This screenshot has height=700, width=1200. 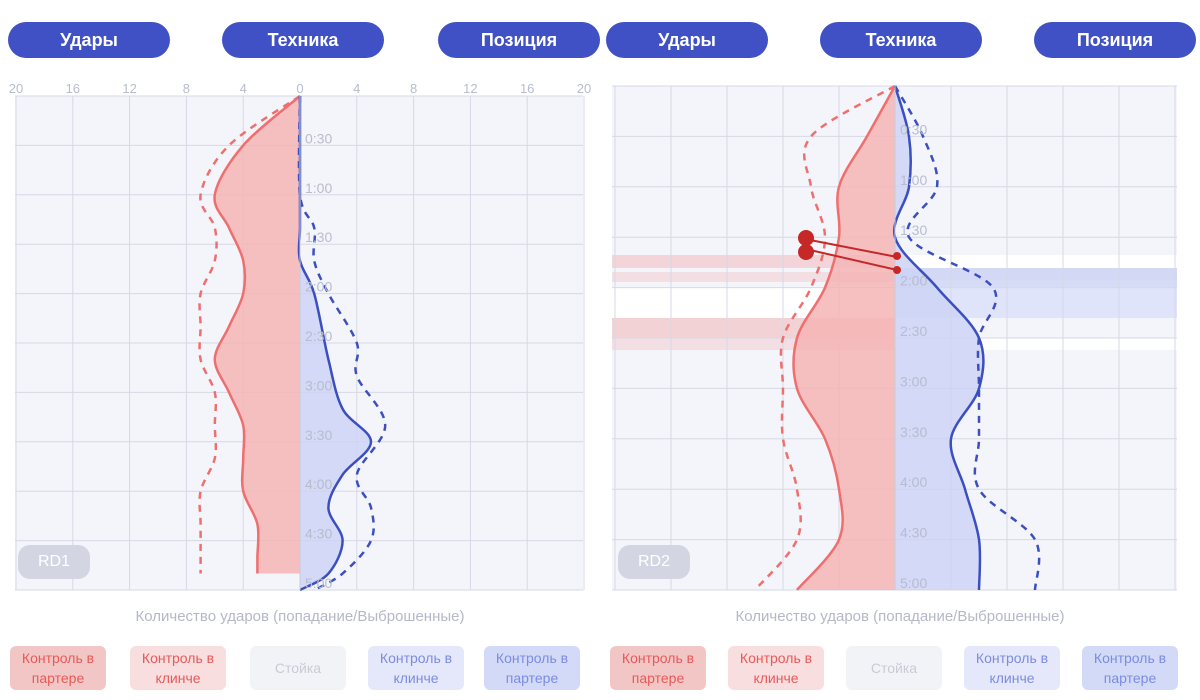 I want to click on right-solid-series-line, so click(x=938, y=338).